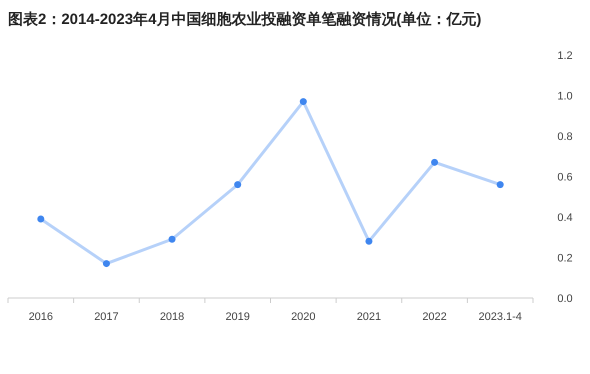 The height and width of the screenshot is (374, 590). Describe the element at coordinates (245, 19) in the screenshot. I see `chart-title: 图表2：2014-2023年4月中国细胞农业投融资单笔融资情况(单位：亿元)` at that location.